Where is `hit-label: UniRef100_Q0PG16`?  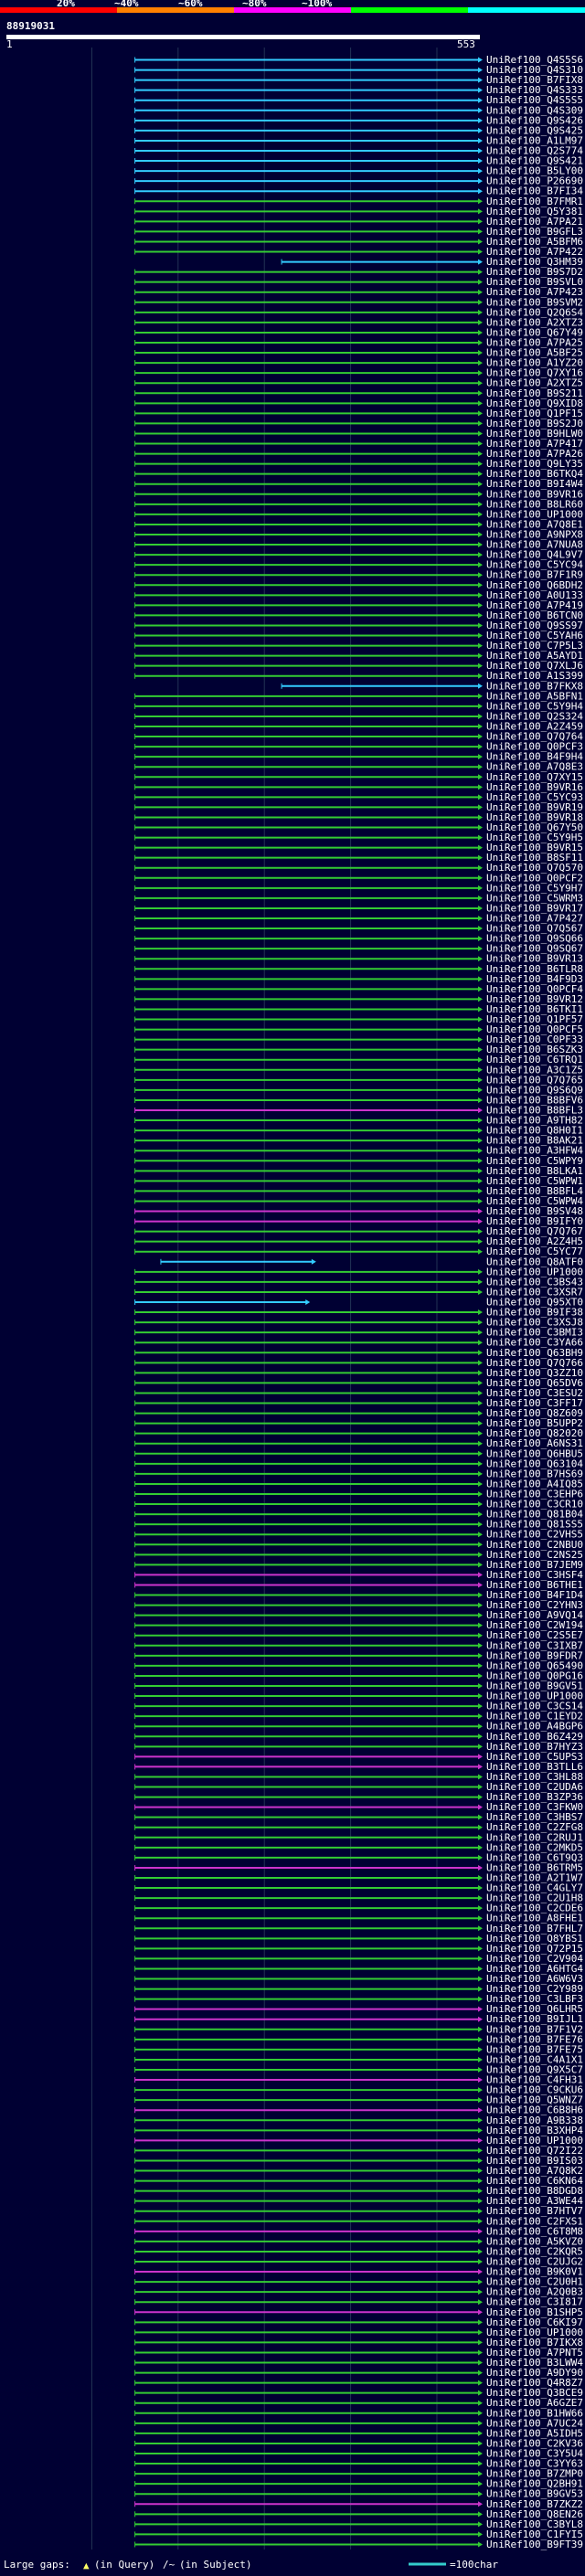 hit-label: UniRef100_Q0PG16 is located at coordinates (535, 1675).